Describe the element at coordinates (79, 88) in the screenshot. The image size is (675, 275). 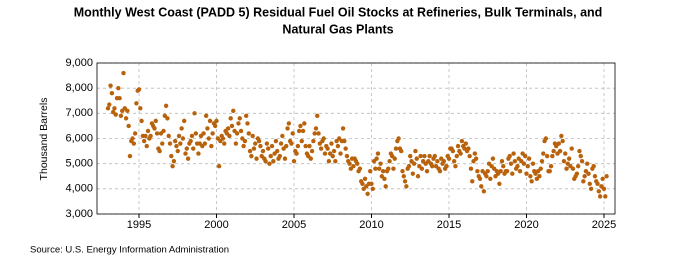
I see `y-tick-label: 8,000` at that location.